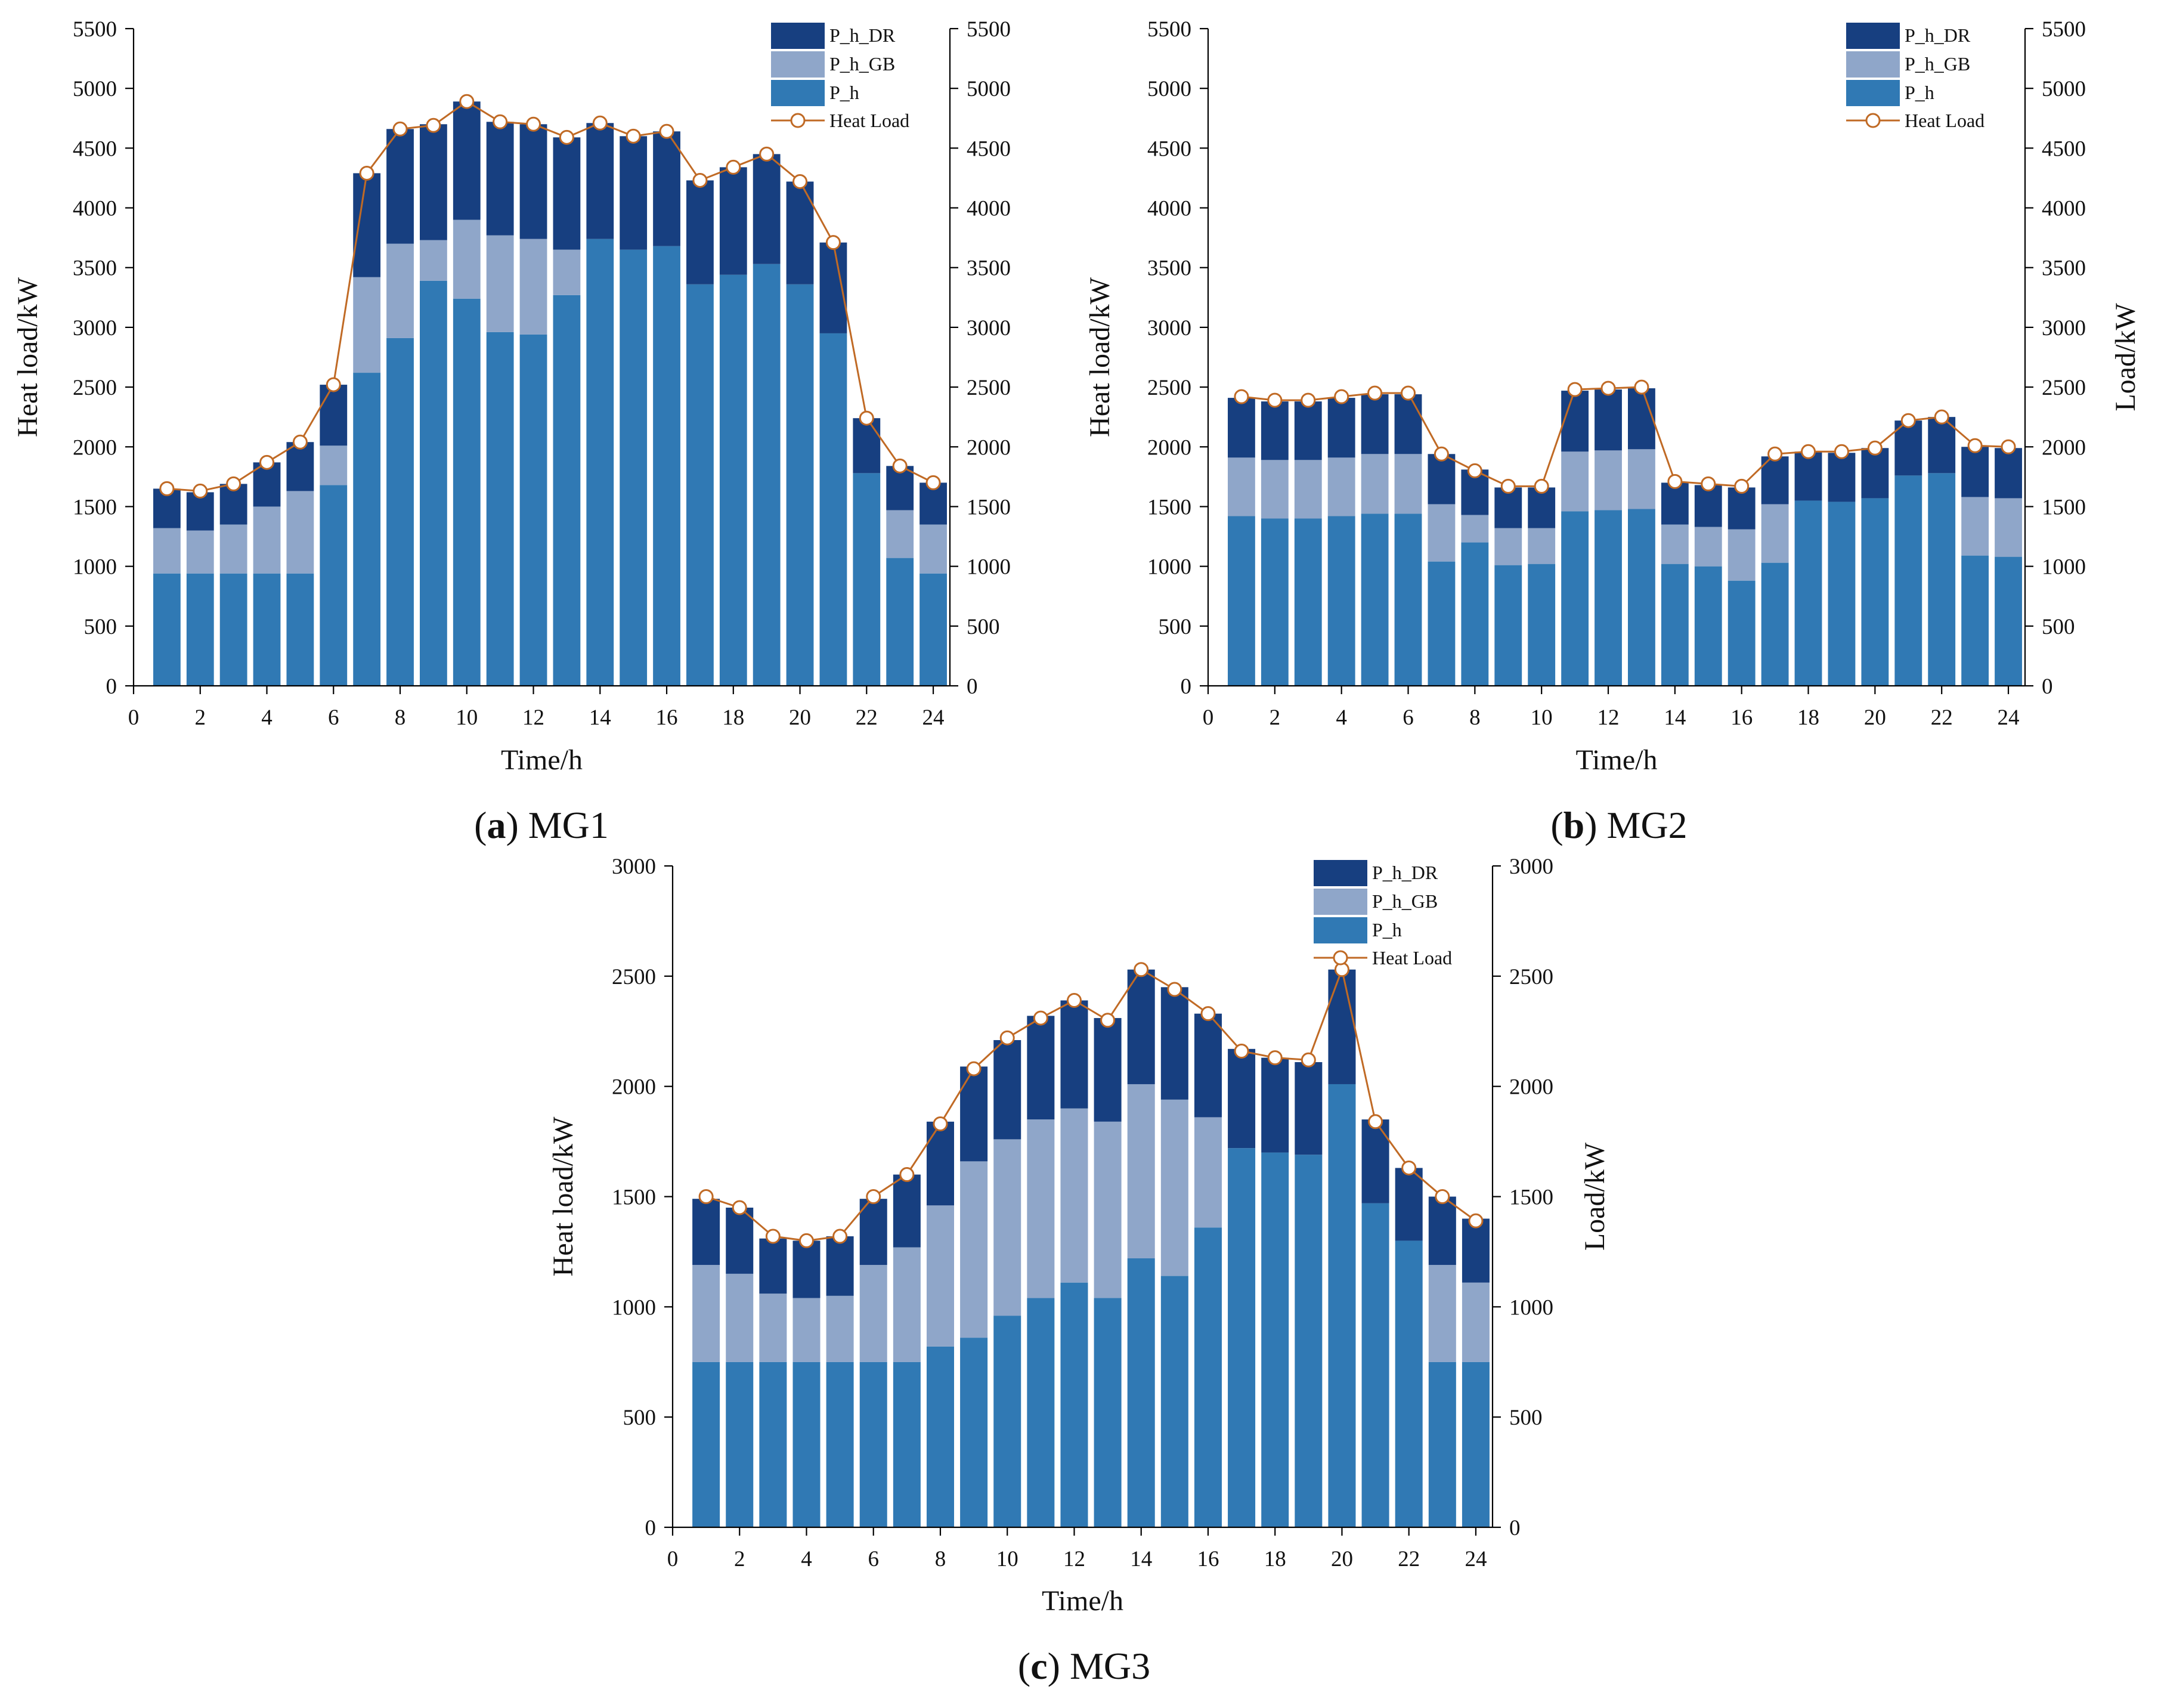 Image resolution: width=2161 pixels, height=1708 pixels. Describe the element at coordinates (1141, 1392) in the screenshot. I see `bar-p-h-h14` at that location.